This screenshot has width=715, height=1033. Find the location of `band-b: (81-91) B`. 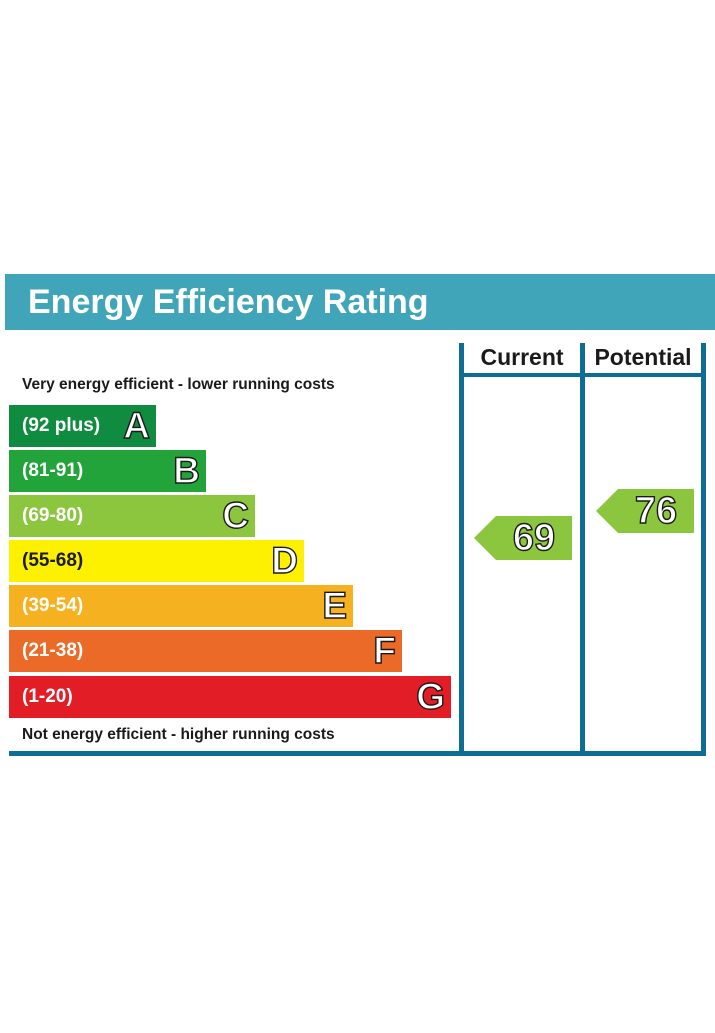

band-b: (81-91) B is located at coordinates (107, 470).